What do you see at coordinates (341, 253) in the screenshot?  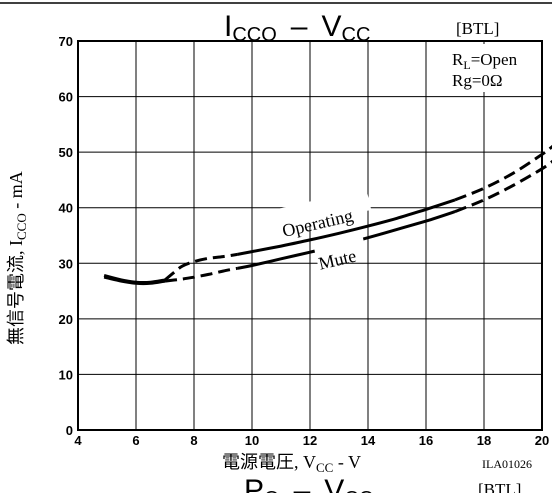 I see `mute-label-bg` at bounding box center [341, 253].